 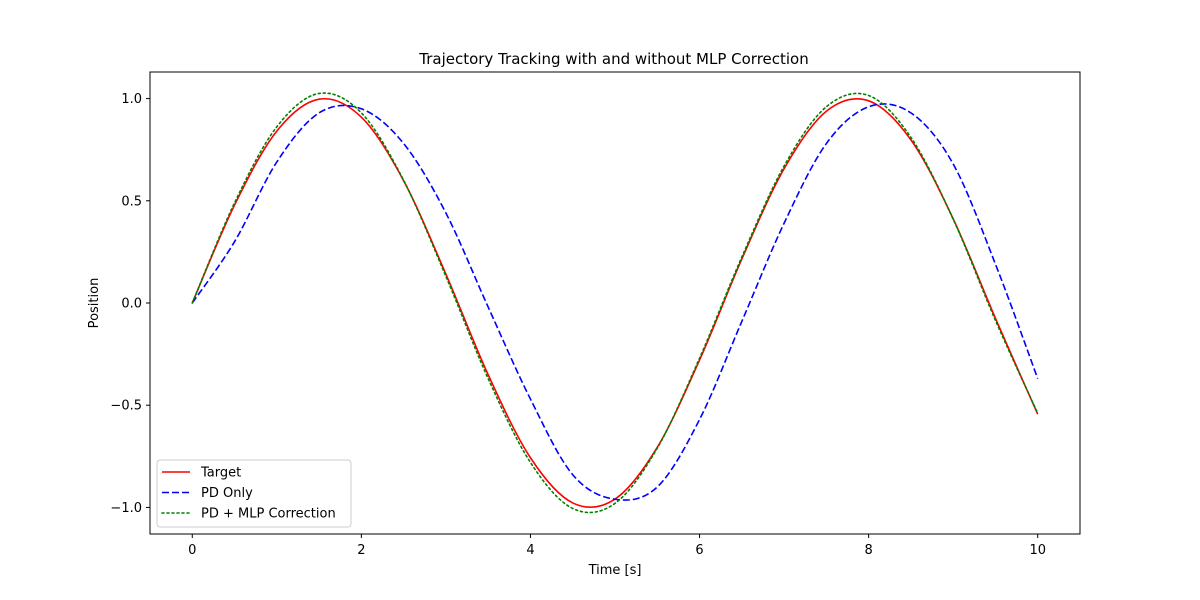 What do you see at coordinates (94, 303) in the screenshot?
I see `y-axis-label: Position` at bounding box center [94, 303].